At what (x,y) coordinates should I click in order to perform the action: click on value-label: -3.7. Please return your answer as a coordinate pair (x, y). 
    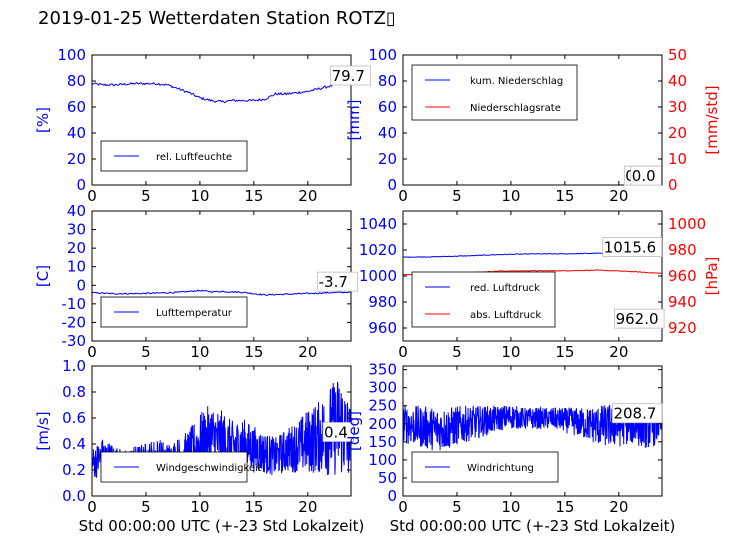
    Looking at the image, I should click on (333, 282).